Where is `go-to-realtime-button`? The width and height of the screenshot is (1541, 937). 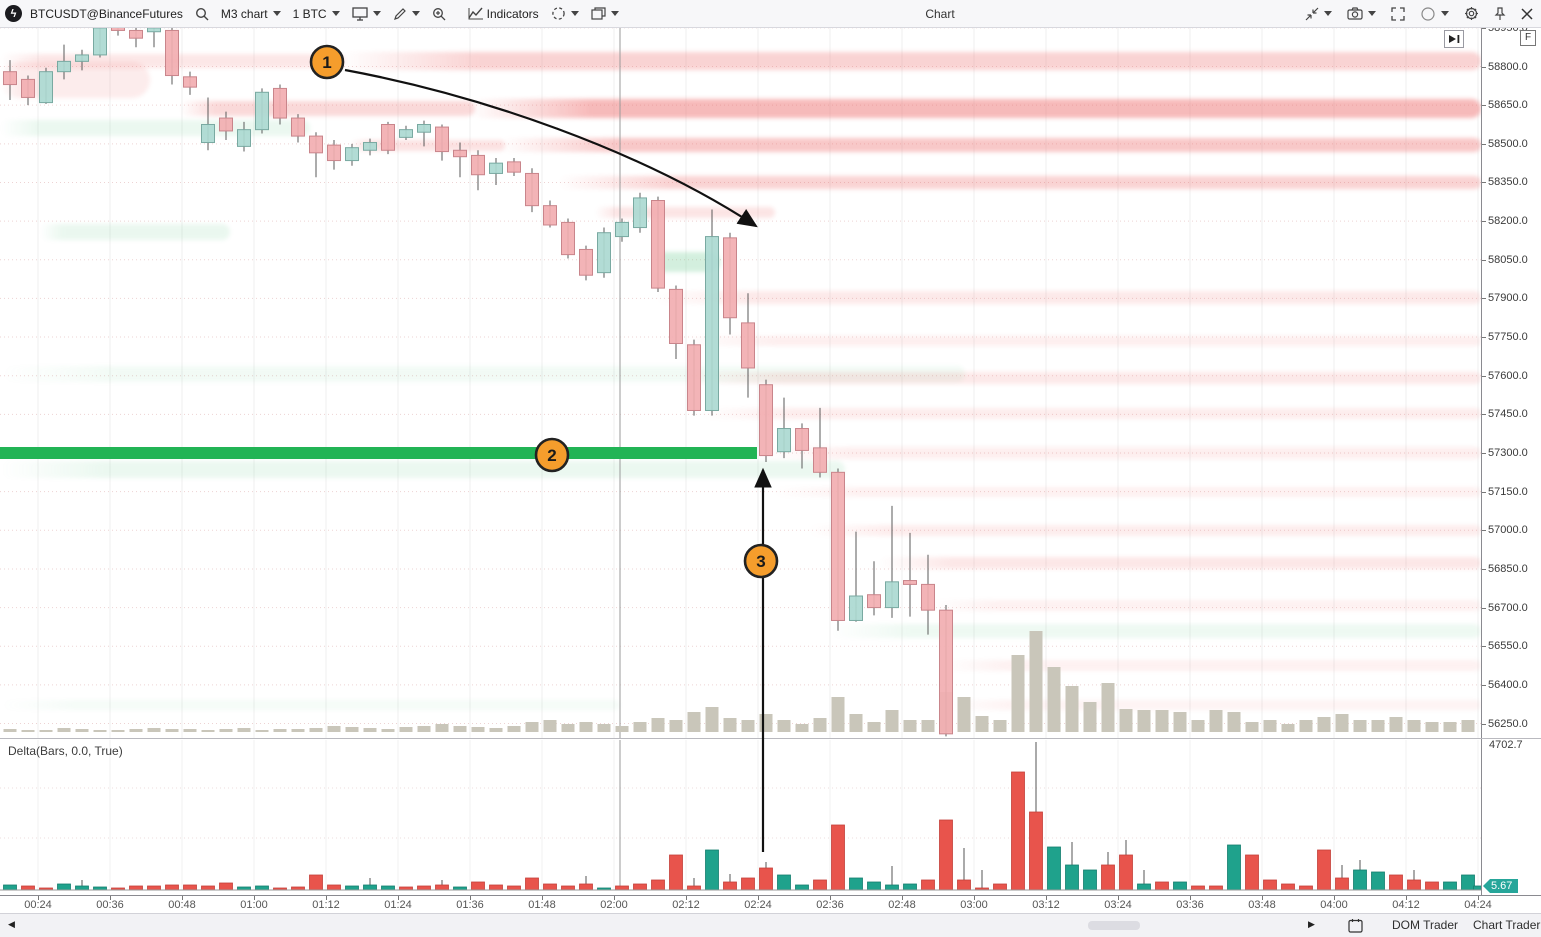
go-to-realtime-button is located at coordinates (1454, 39).